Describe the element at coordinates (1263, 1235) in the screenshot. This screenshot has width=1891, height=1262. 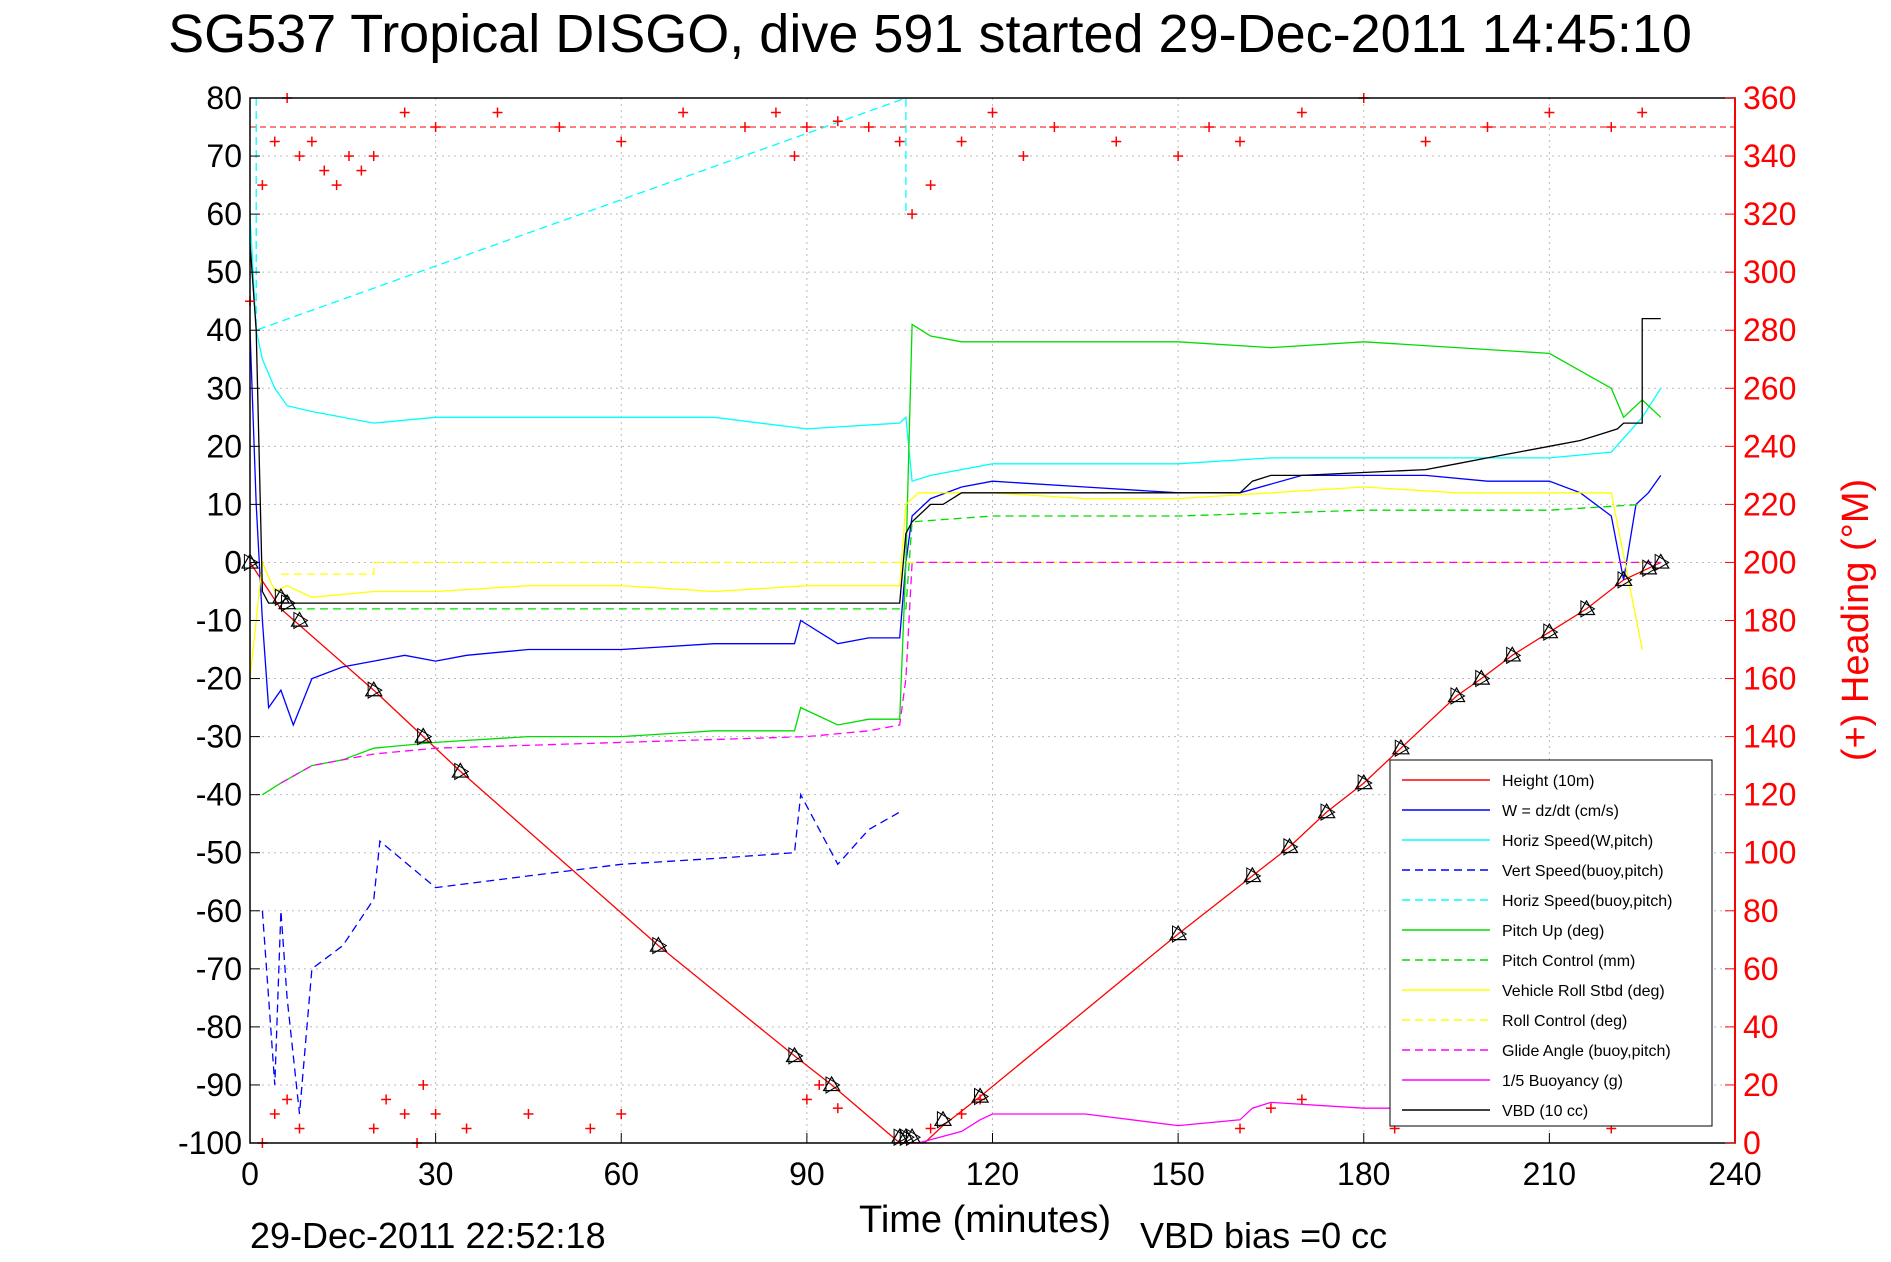
I see `footer-vbd-bias: VBD bias =0 cc` at that location.